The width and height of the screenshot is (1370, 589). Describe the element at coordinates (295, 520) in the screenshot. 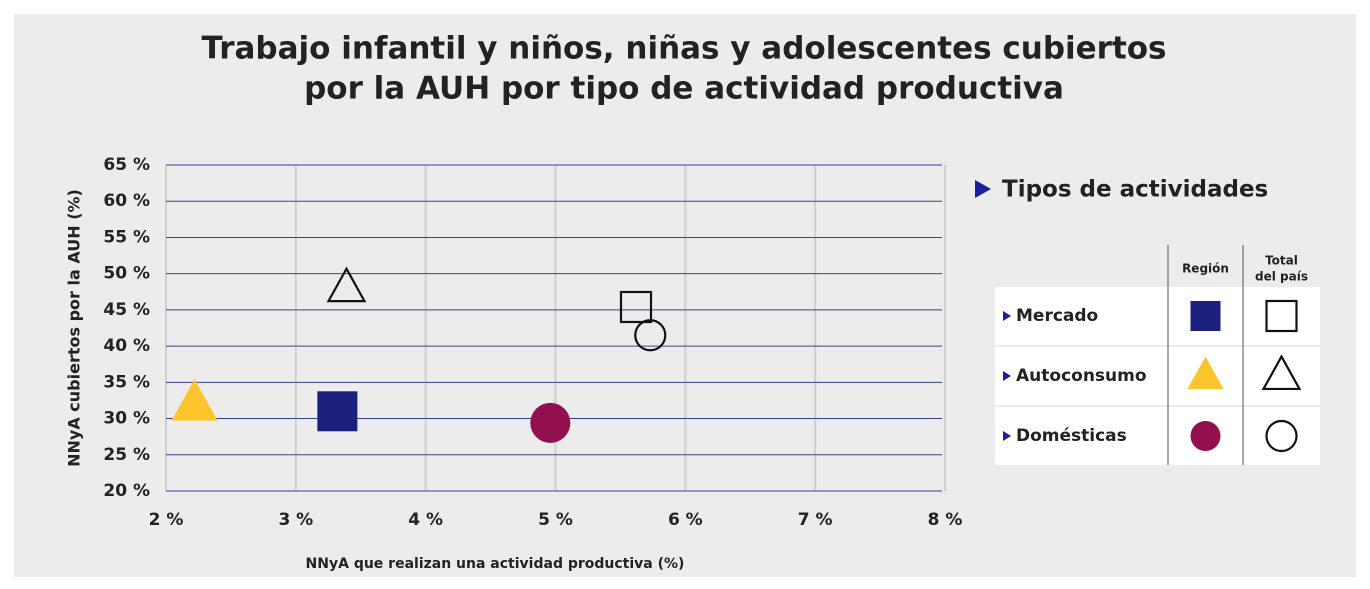

I see `x-tick-label: 3 %` at that location.